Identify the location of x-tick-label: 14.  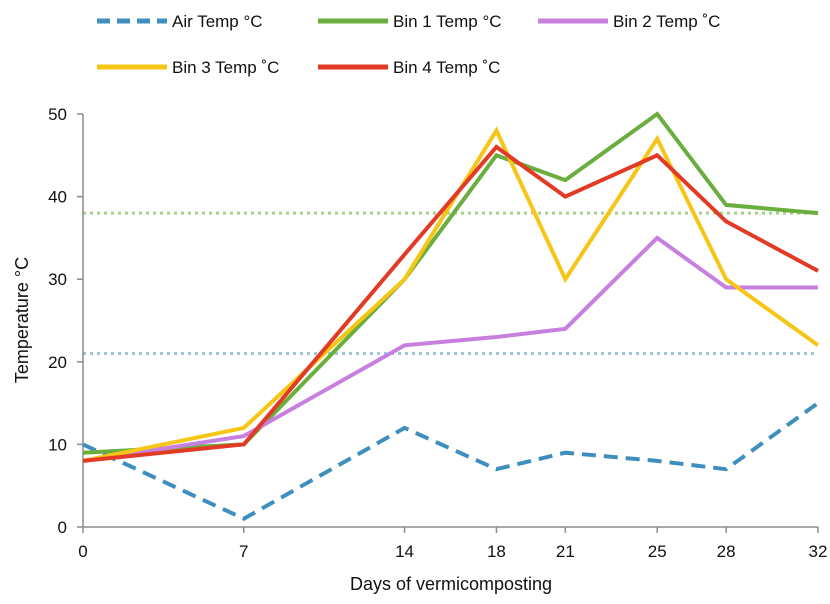
(404, 551).